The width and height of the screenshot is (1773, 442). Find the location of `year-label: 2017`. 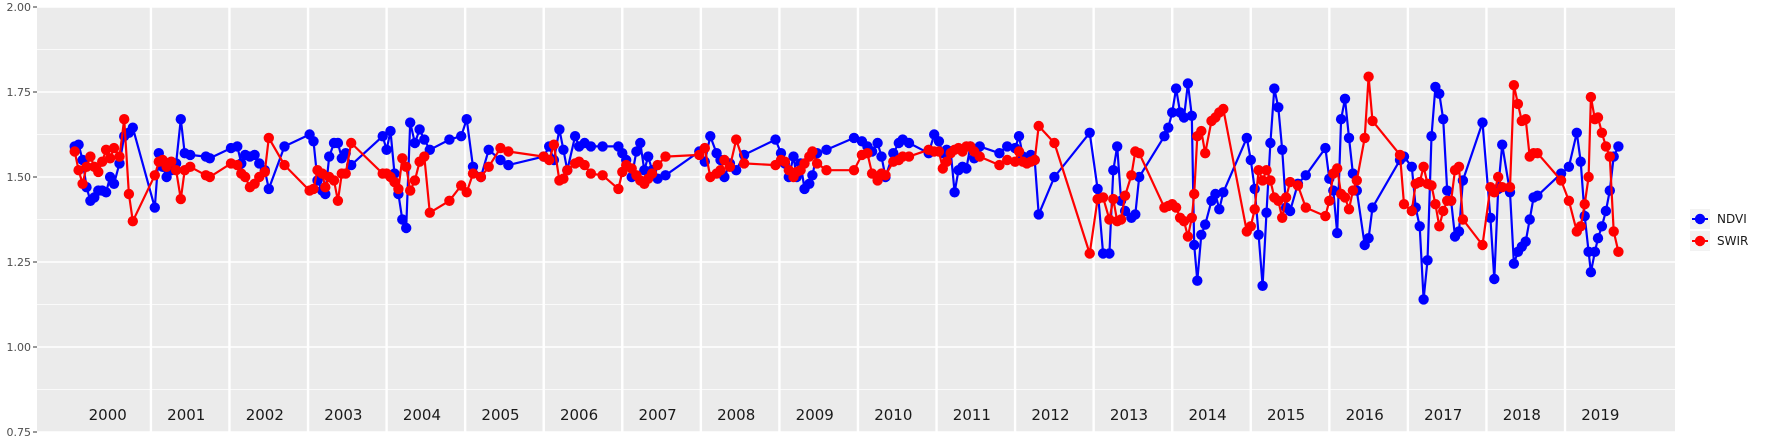

year-label: 2017 is located at coordinates (1443, 415).